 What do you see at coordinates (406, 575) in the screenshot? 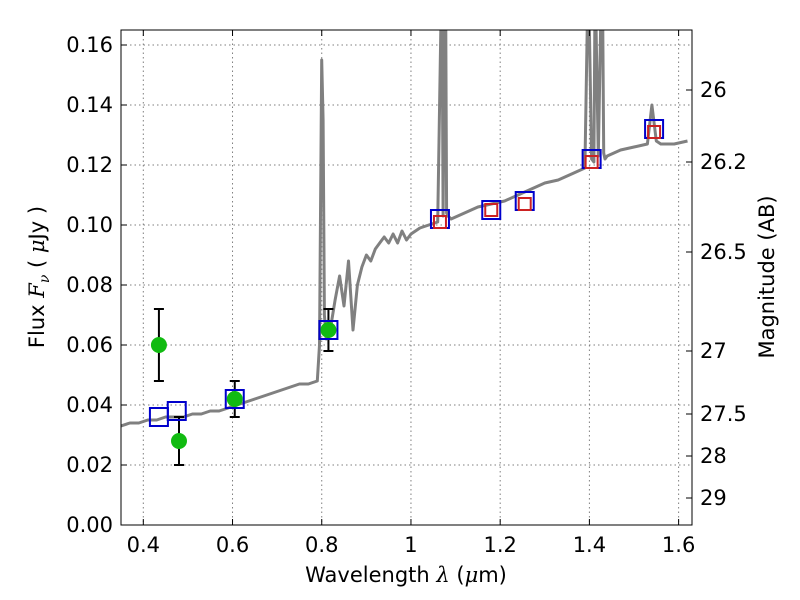
I see `x-axis-label: Wavelength λ (μm)` at bounding box center [406, 575].